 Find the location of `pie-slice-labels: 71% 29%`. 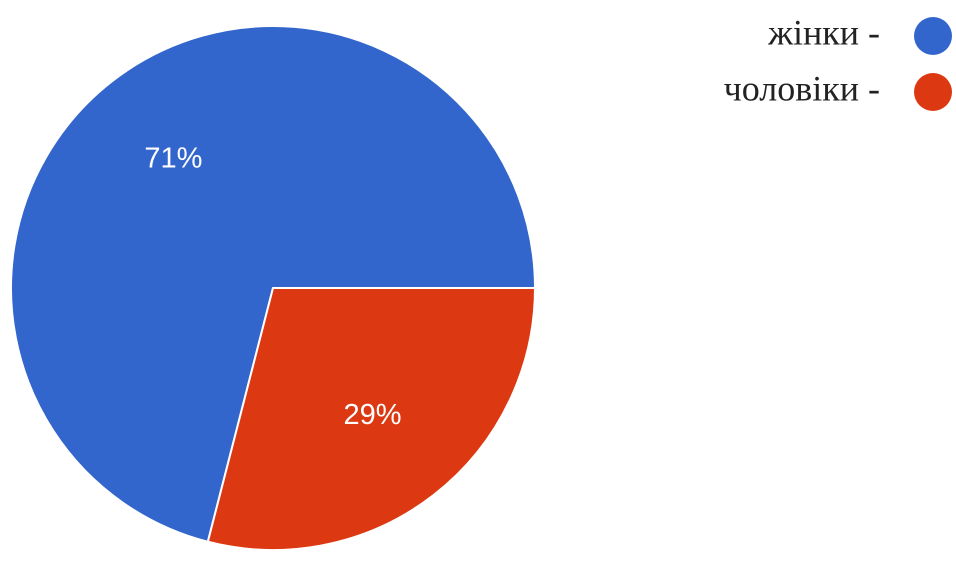

pie-slice-labels: 71% 29% is located at coordinates (272, 286).